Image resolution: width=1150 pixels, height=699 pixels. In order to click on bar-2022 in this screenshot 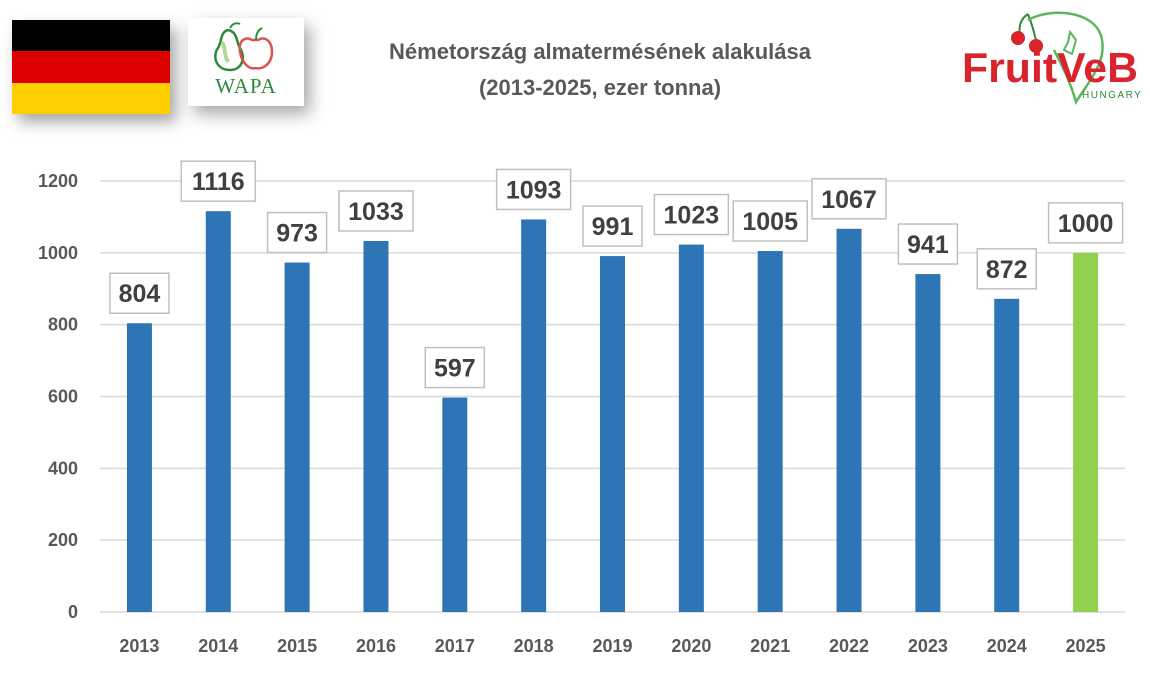, I will do `click(849, 420)`.